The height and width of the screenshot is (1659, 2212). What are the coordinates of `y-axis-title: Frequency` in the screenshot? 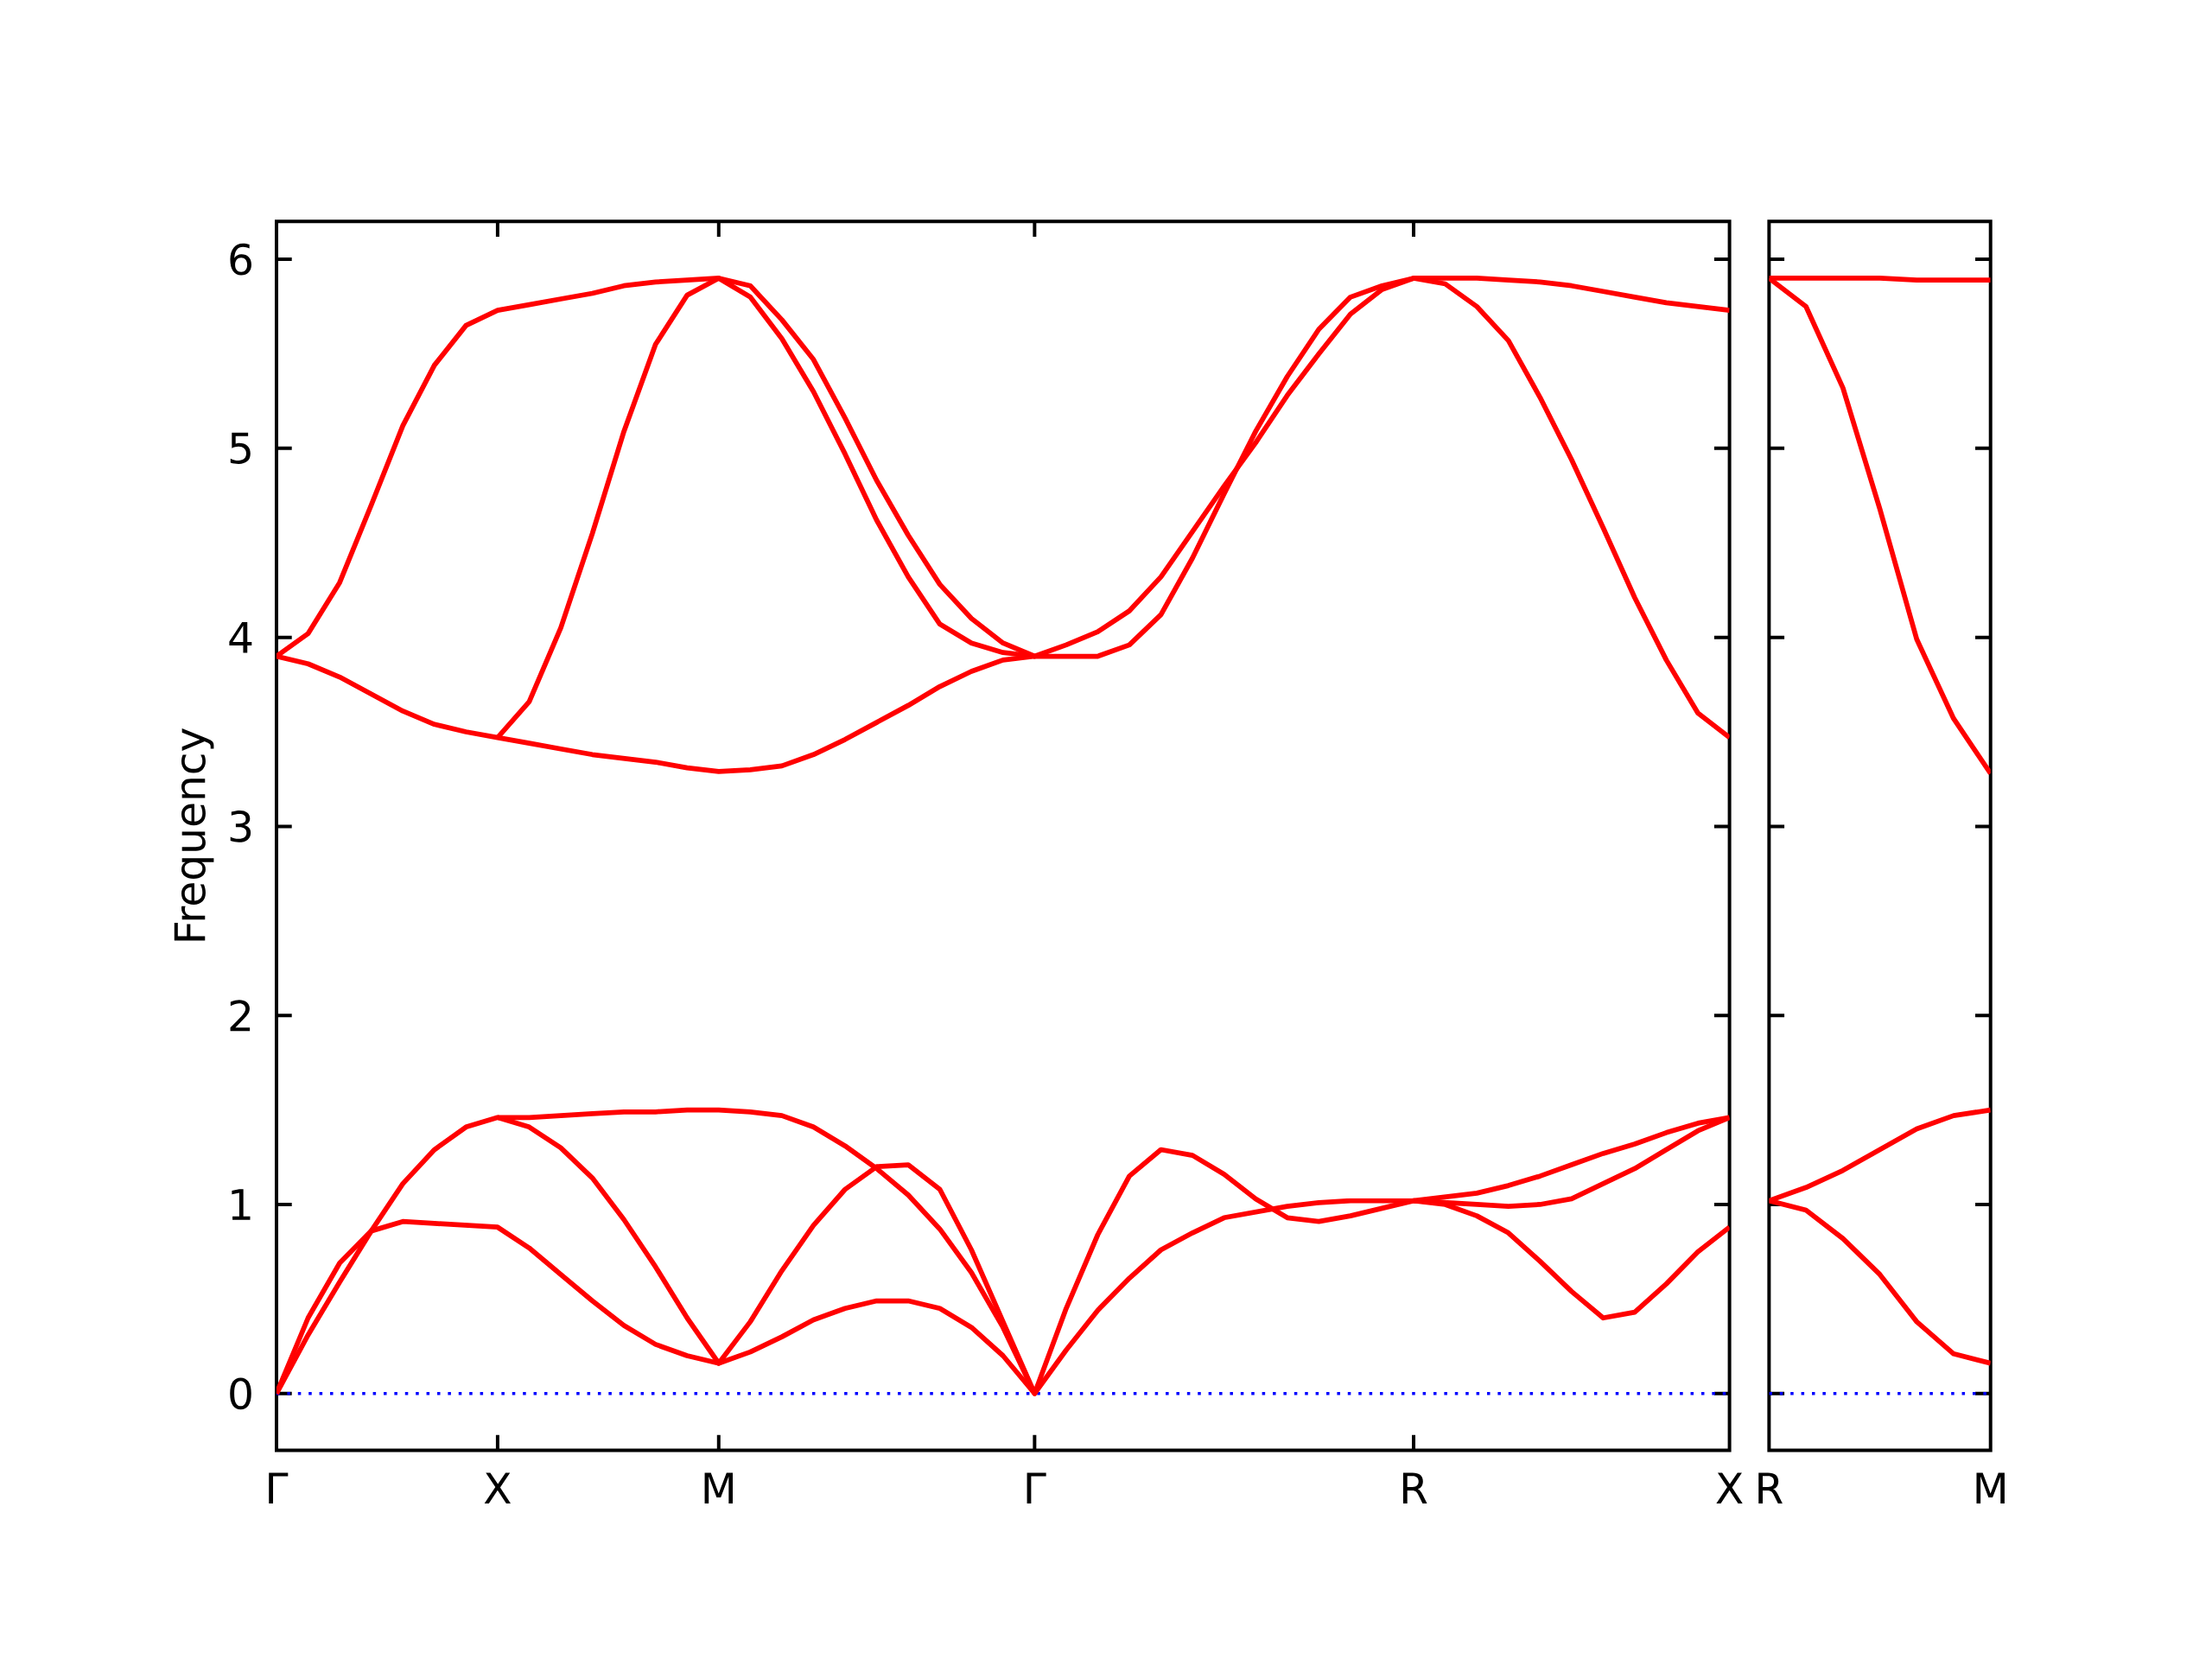 It's located at (194, 834).